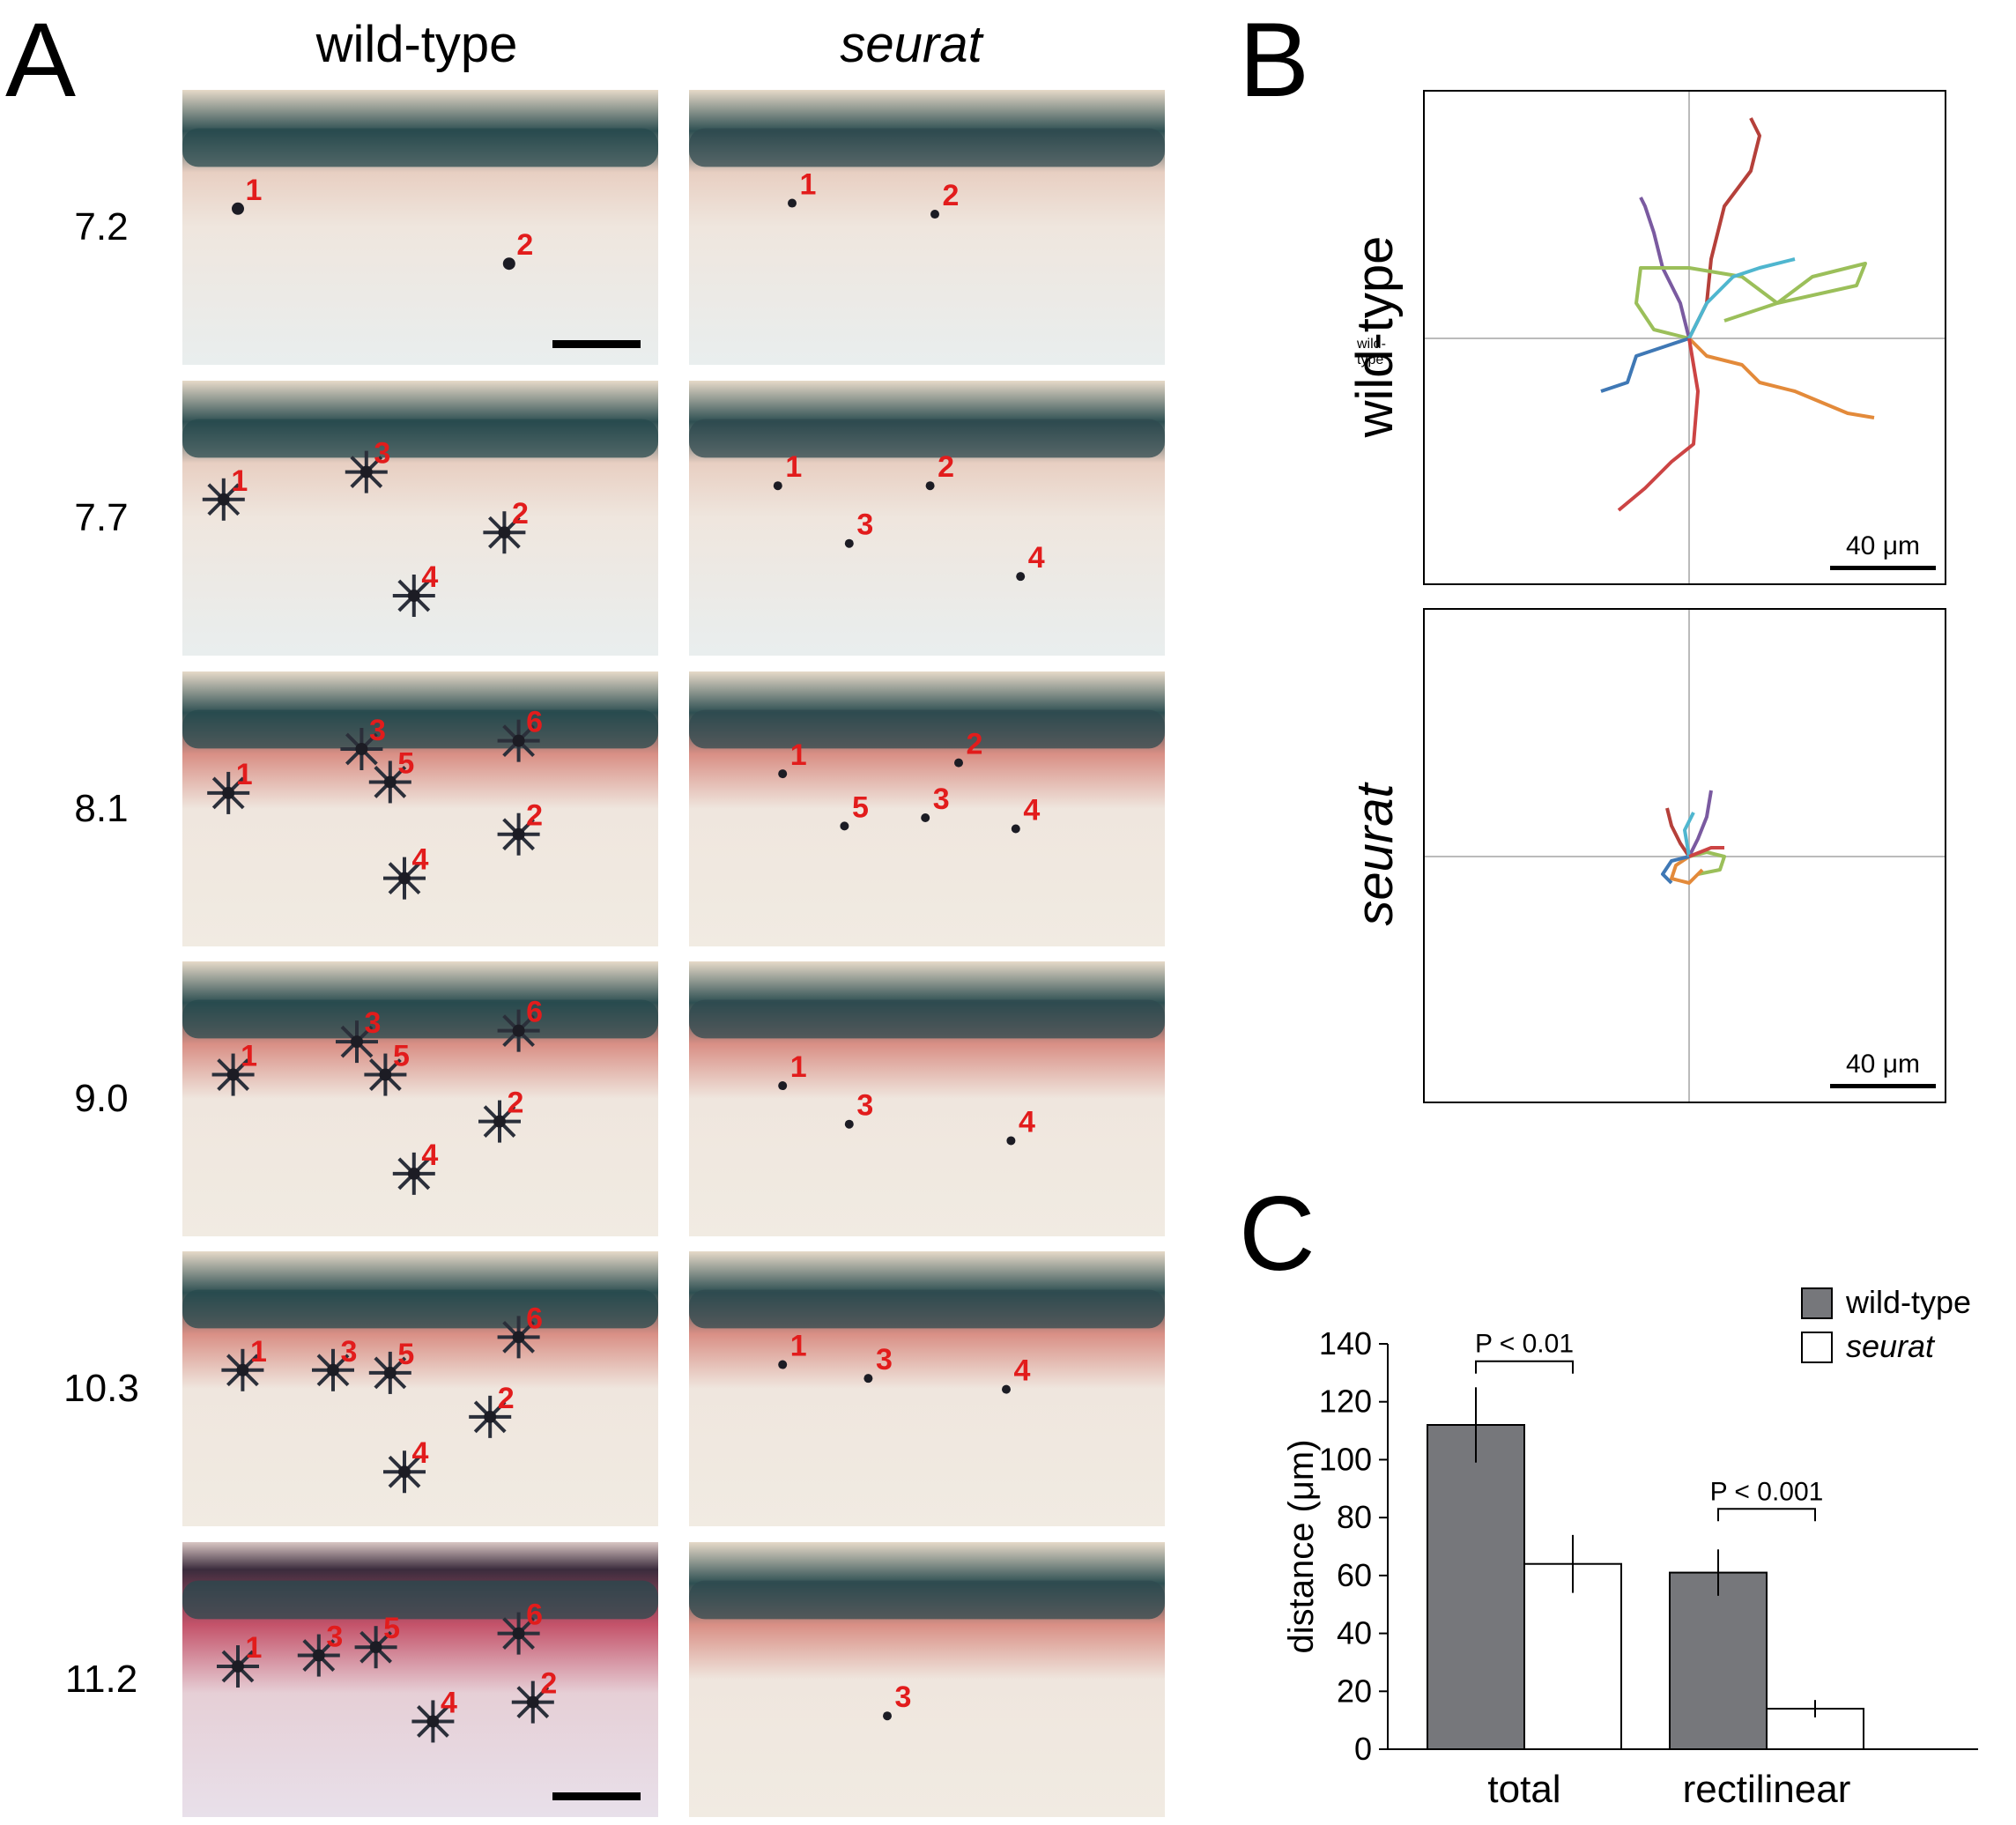  What do you see at coordinates (1523, 1790) in the screenshot?
I see `category-label-total: total` at bounding box center [1523, 1790].